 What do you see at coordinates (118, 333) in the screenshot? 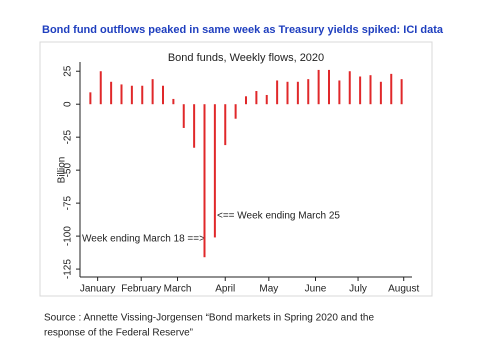
I see `source-line: response of the Federal Reserve”` at bounding box center [118, 333].